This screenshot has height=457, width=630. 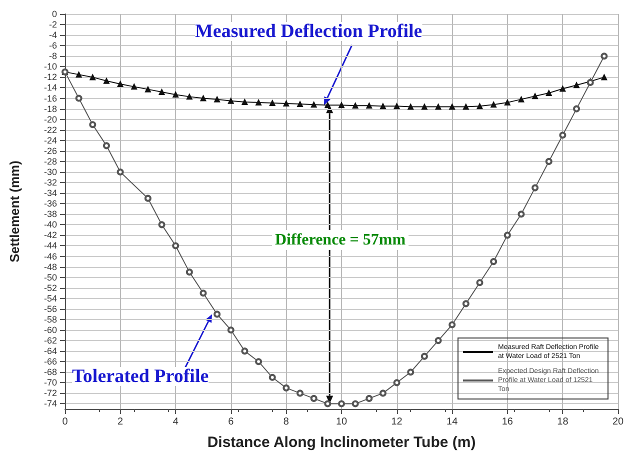 What do you see at coordinates (50, 214) in the screenshot?
I see `y-tick-label: -38` at bounding box center [50, 214].